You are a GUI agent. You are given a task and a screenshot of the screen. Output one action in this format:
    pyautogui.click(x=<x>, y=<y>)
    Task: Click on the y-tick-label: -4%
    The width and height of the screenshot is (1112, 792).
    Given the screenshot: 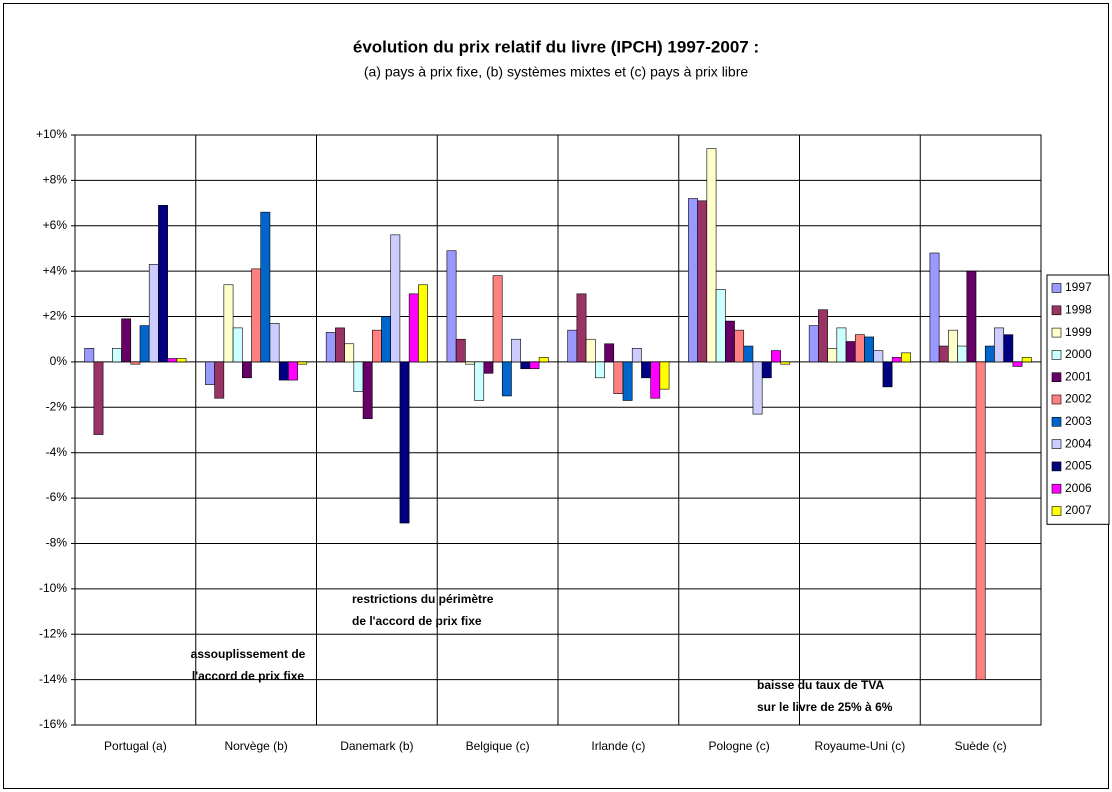 What is the action you would take?
    pyautogui.click(x=57, y=452)
    